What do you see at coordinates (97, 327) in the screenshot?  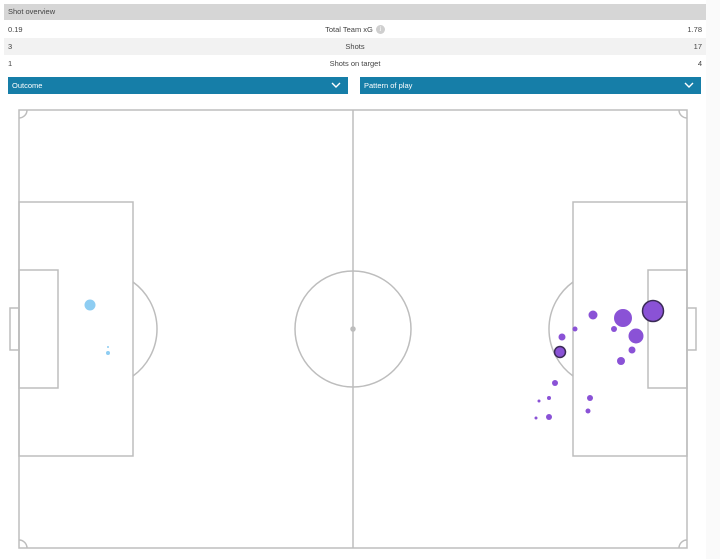 I see `home-shots` at bounding box center [97, 327].